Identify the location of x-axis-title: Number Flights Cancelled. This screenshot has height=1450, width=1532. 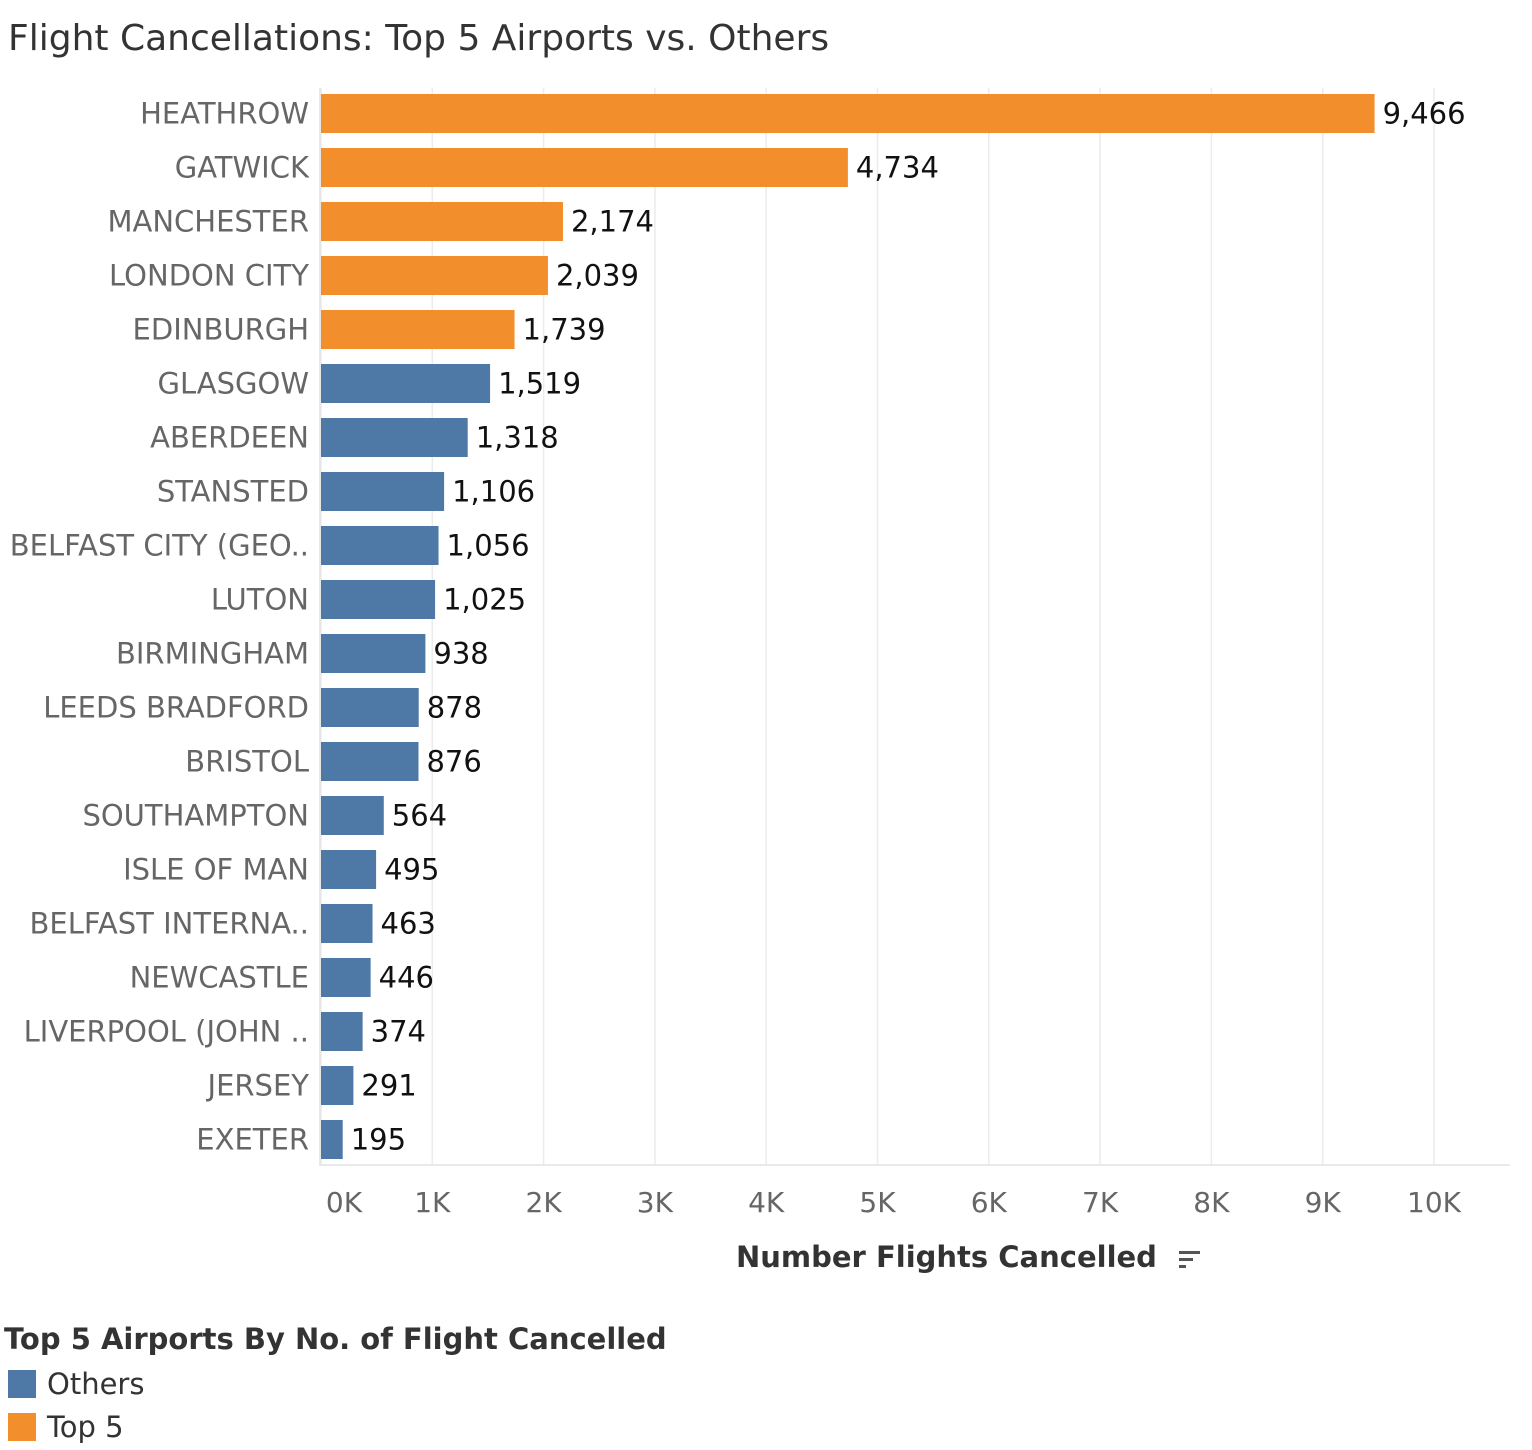
(968, 1257).